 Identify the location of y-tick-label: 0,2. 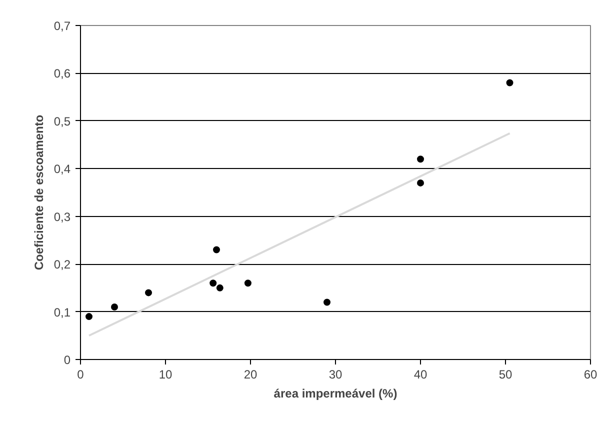
(62, 265).